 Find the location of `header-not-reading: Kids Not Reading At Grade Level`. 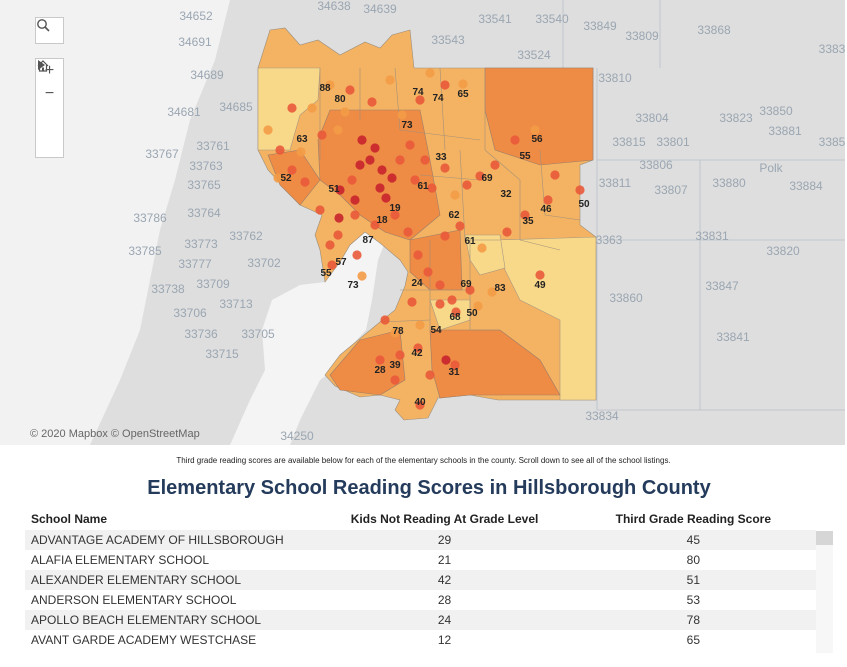

header-not-reading: Kids Not Reading At Grade Level is located at coordinates (444, 519).